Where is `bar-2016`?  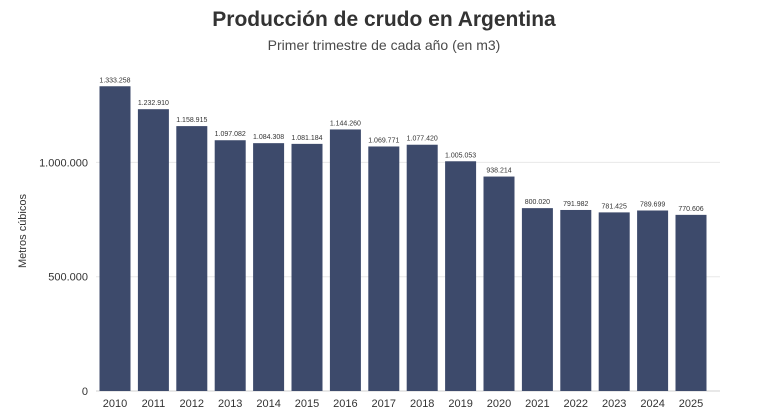
bar-2016 is located at coordinates (345, 260).